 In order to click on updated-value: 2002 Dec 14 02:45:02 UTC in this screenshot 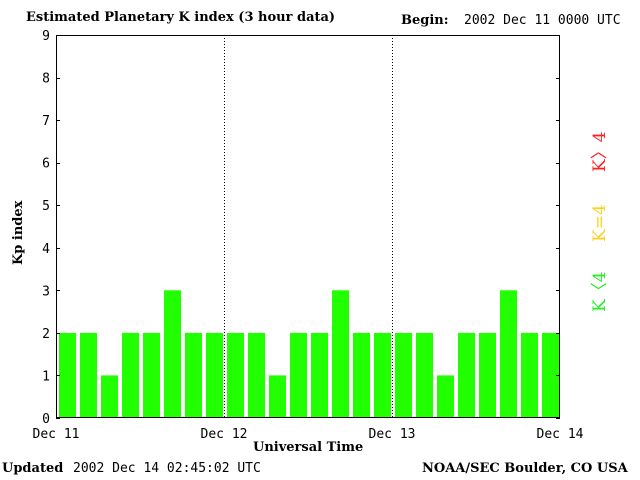, I will do `click(167, 468)`.